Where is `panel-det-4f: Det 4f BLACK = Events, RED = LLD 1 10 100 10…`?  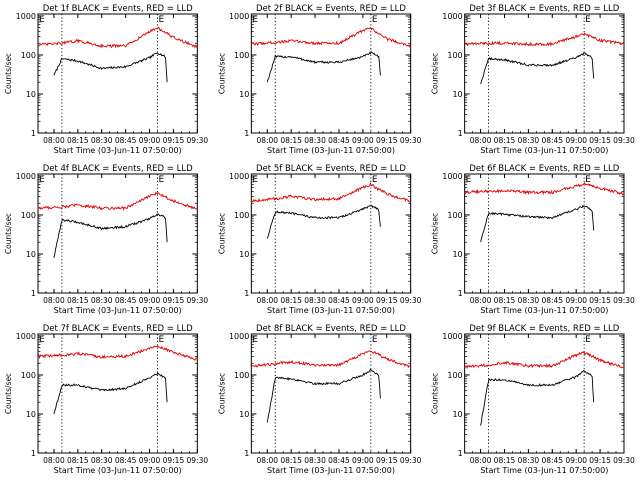 panel-det-4f: Det 4f BLACK = Events, RED = LLD 1 10 100 10… is located at coordinates (106, 239).